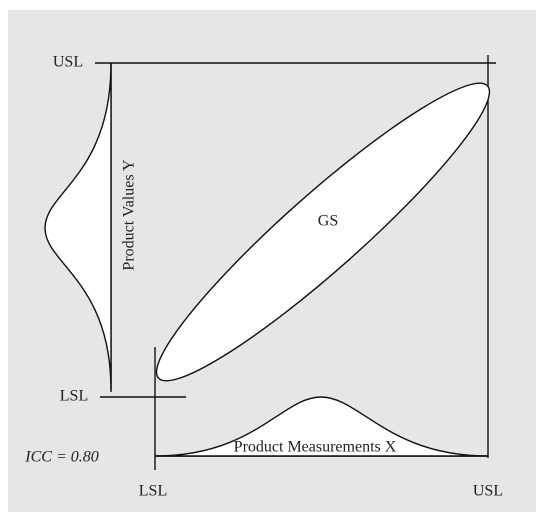 This screenshot has height=522, width=544. Describe the element at coordinates (78, 226) in the screenshot. I see `y-distribution` at that location.